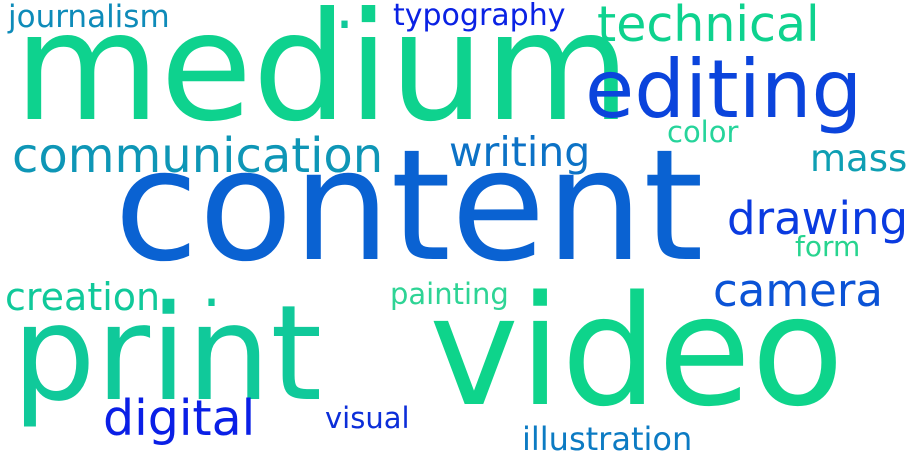 Image resolution: width=924 pixels, height=462 pixels. I want to click on word-creation: creation, so click(83, 297).